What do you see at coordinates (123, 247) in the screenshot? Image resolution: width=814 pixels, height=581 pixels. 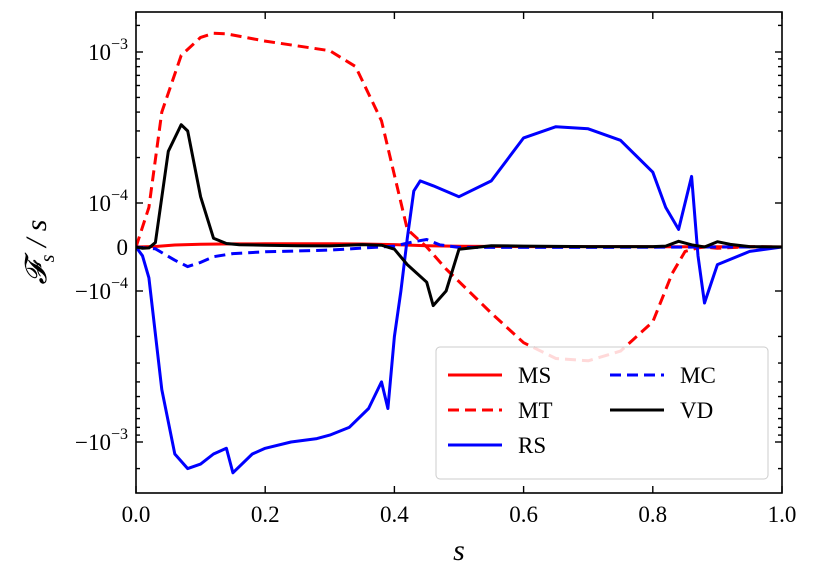 I see `y-tick-label: 0` at bounding box center [123, 247].